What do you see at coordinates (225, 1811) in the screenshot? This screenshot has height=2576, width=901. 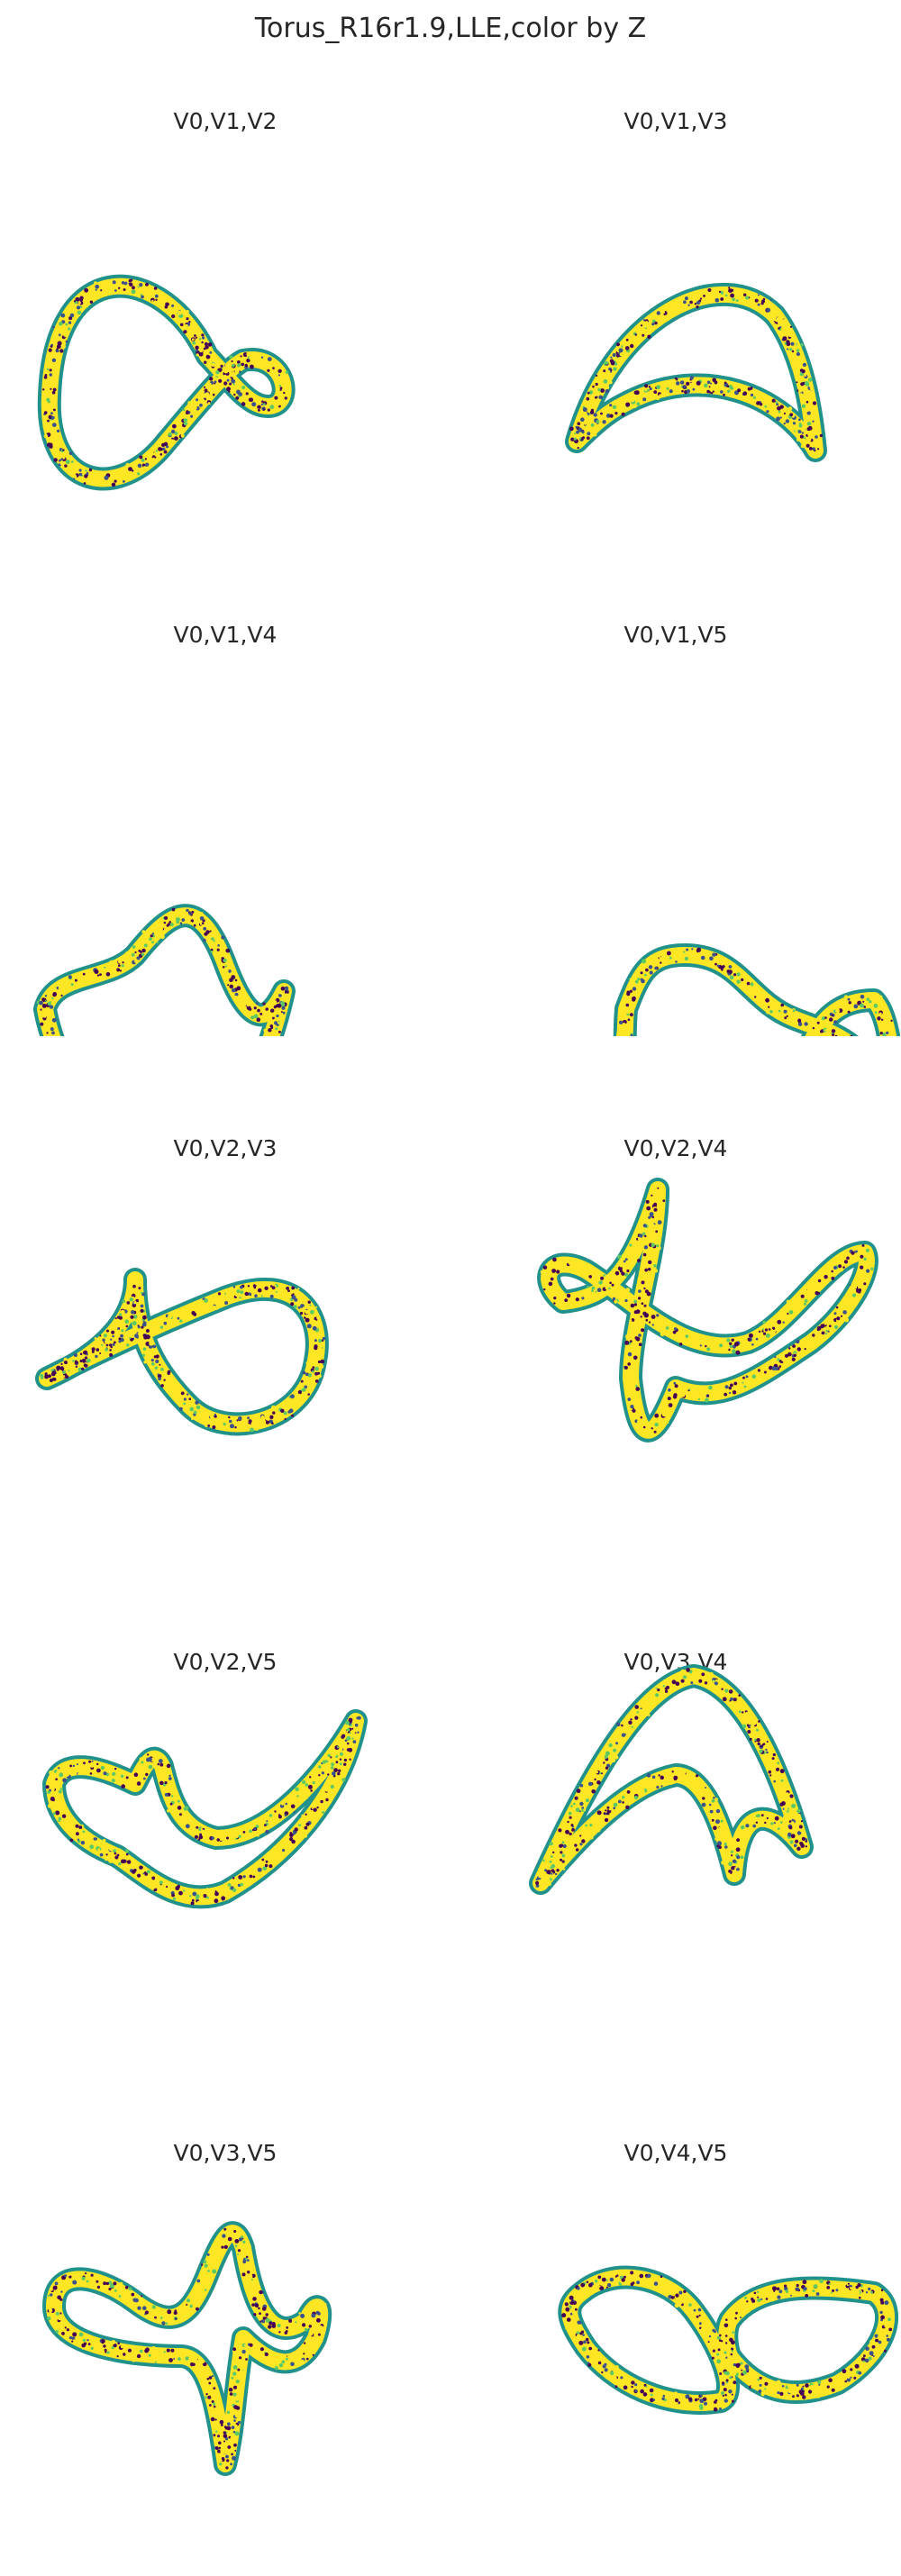 I see `subplot-v0-v2-v5: V0,V2,V5` at bounding box center [225, 1811].